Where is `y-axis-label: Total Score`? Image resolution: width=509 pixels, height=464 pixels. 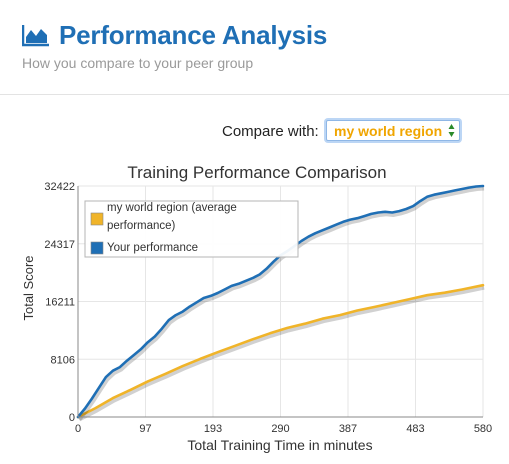 y-axis-label: Total Score is located at coordinates (28, 287).